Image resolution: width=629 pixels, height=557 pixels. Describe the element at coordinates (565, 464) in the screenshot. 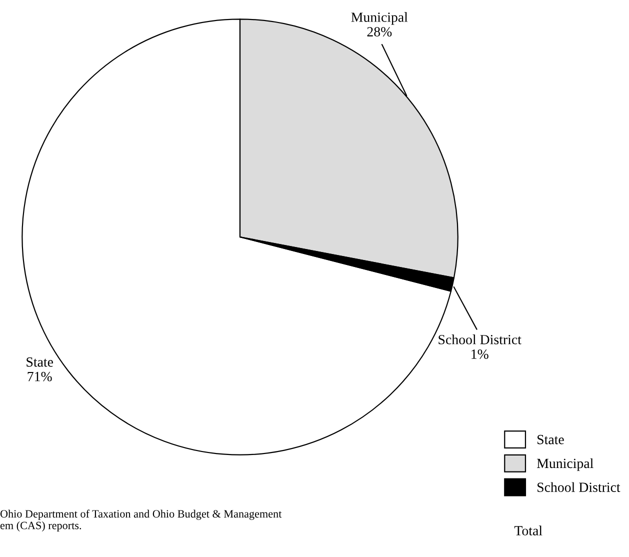

I see `legend-label: Municipal` at that location.